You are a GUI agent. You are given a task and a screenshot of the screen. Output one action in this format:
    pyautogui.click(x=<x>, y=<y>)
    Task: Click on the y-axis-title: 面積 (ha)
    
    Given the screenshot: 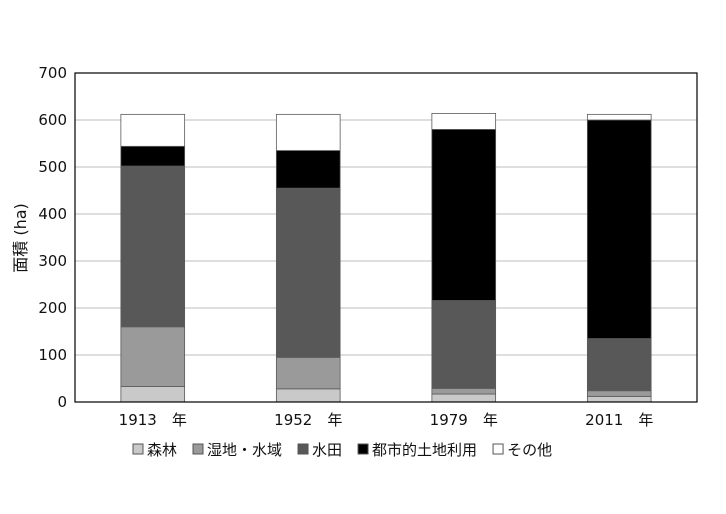 What is the action you would take?
    pyautogui.click(x=20, y=238)
    